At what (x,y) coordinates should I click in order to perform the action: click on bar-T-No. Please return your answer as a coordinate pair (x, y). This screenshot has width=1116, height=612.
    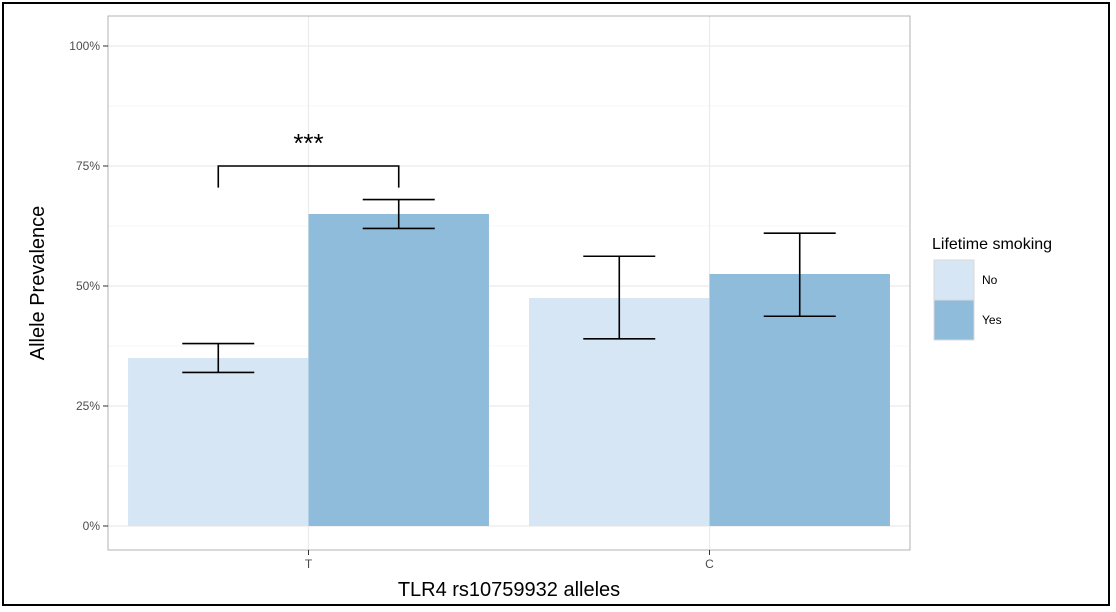
    Looking at the image, I should click on (218, 442).